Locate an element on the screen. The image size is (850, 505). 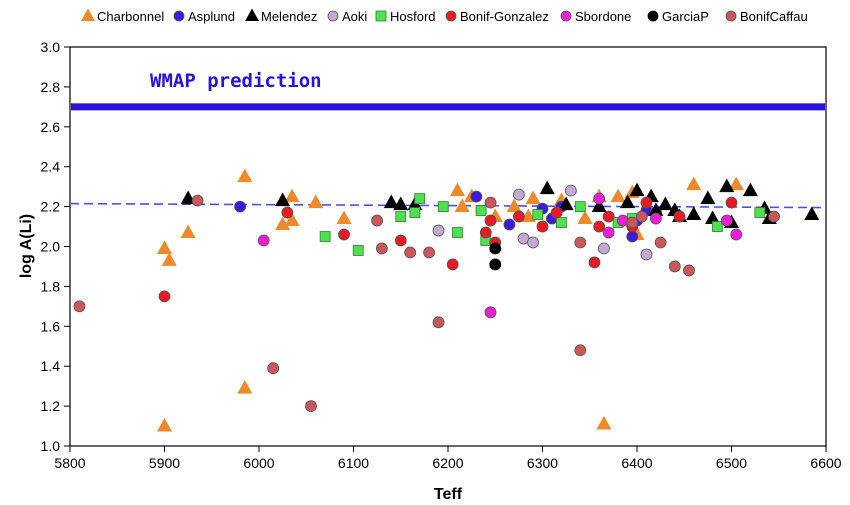
x-axis: 5800 5900 6000 6100 6200 6300 6400 6500 6600 is located at coordinates (448, 458).